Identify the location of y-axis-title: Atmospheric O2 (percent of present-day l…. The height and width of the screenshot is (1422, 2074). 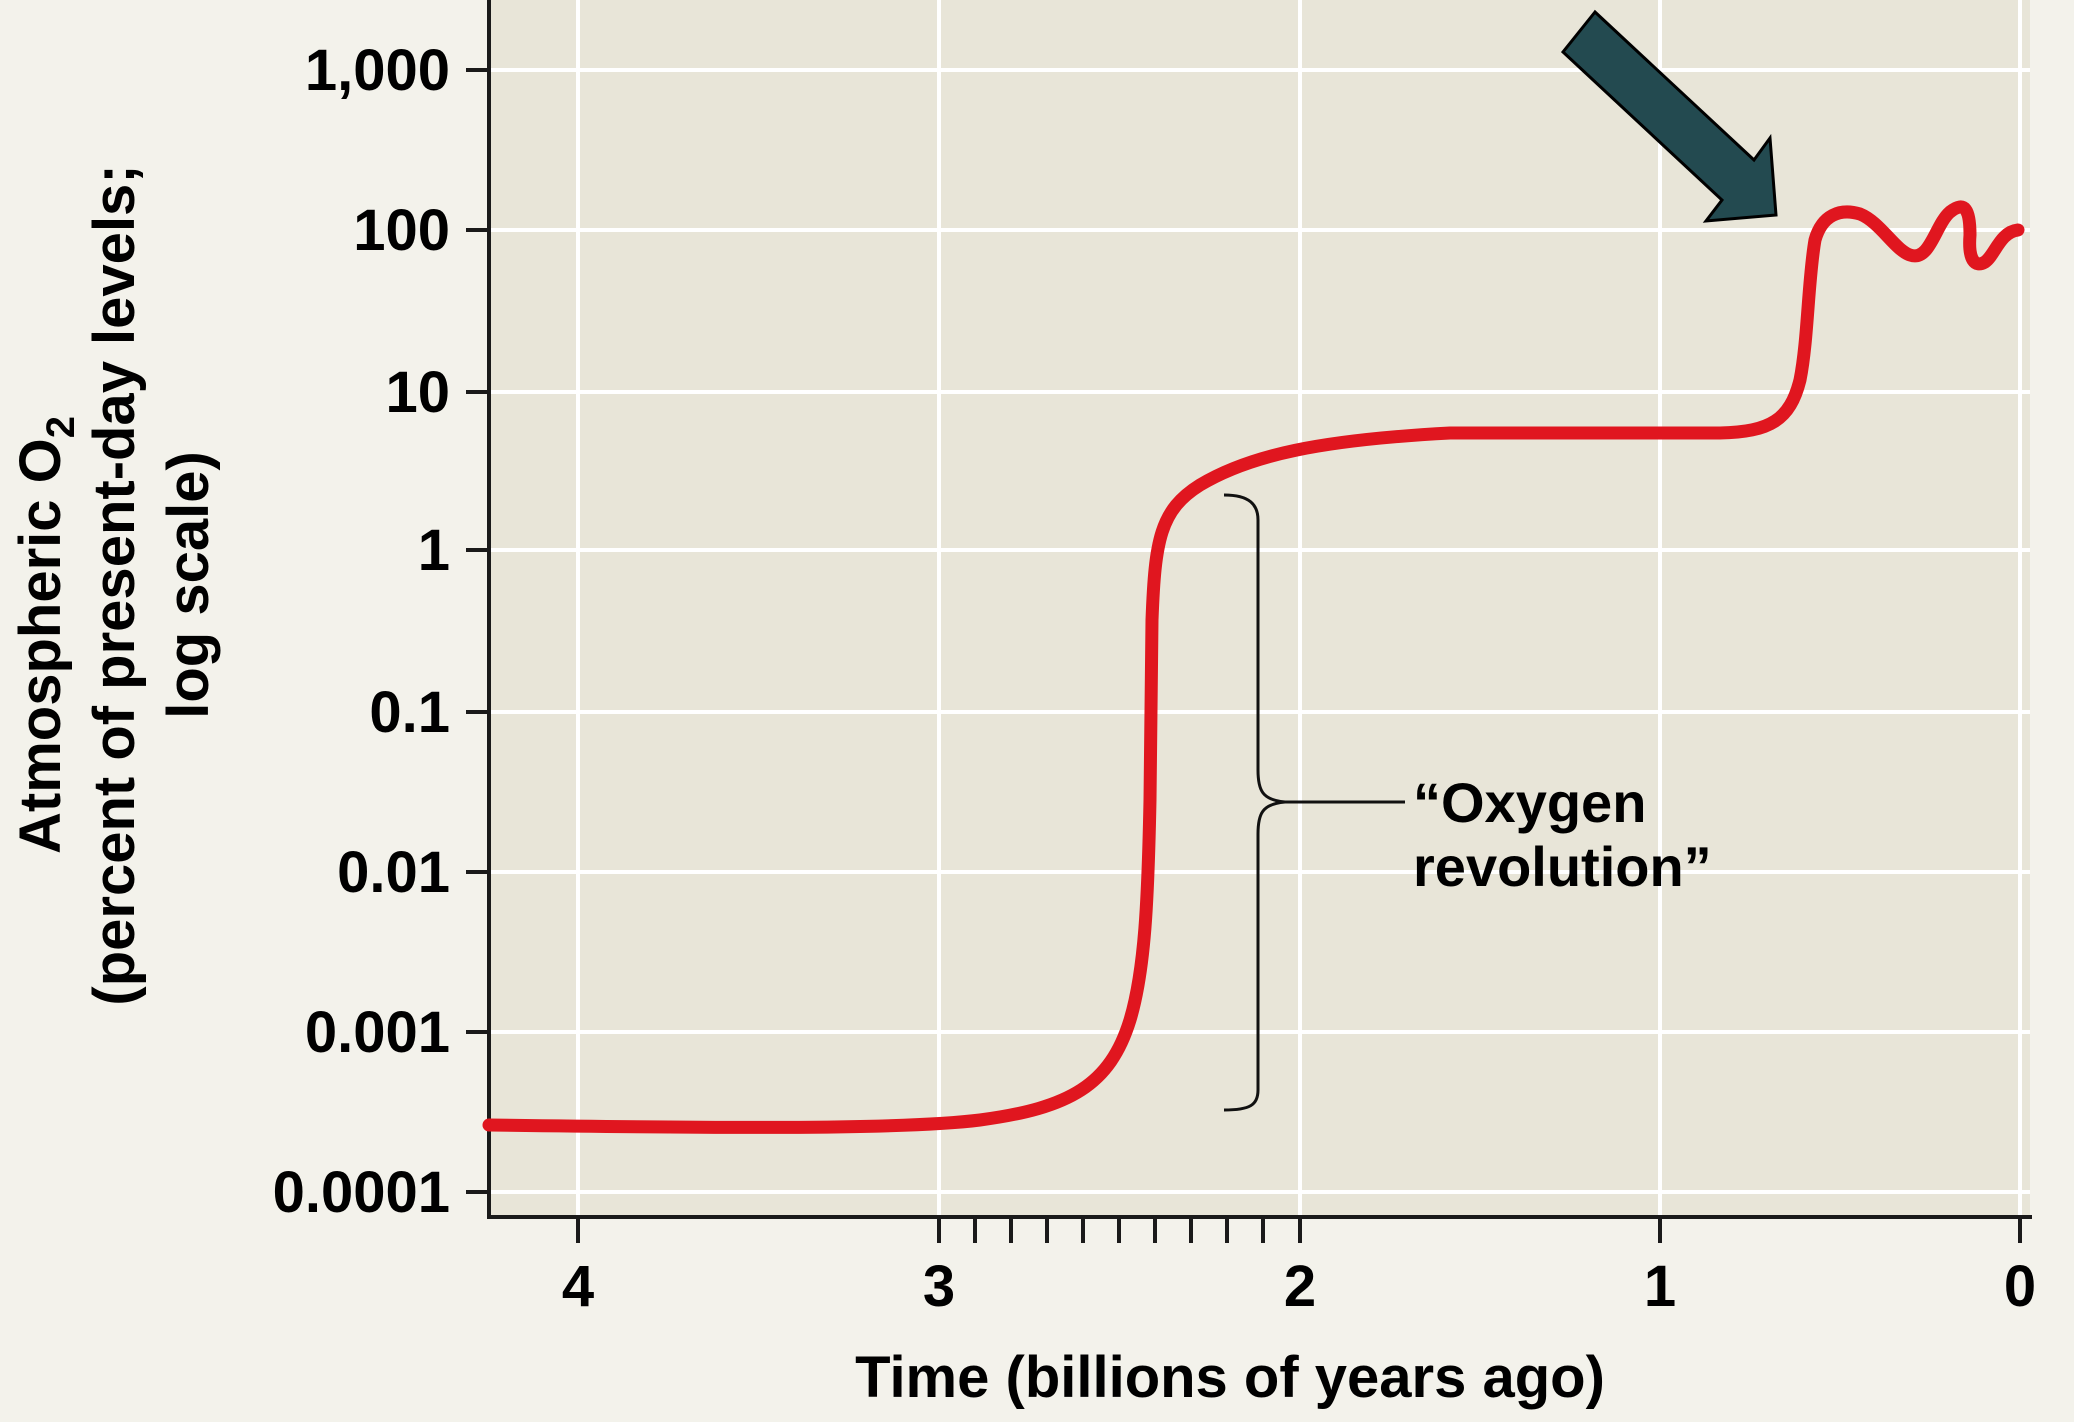
(114, 584).